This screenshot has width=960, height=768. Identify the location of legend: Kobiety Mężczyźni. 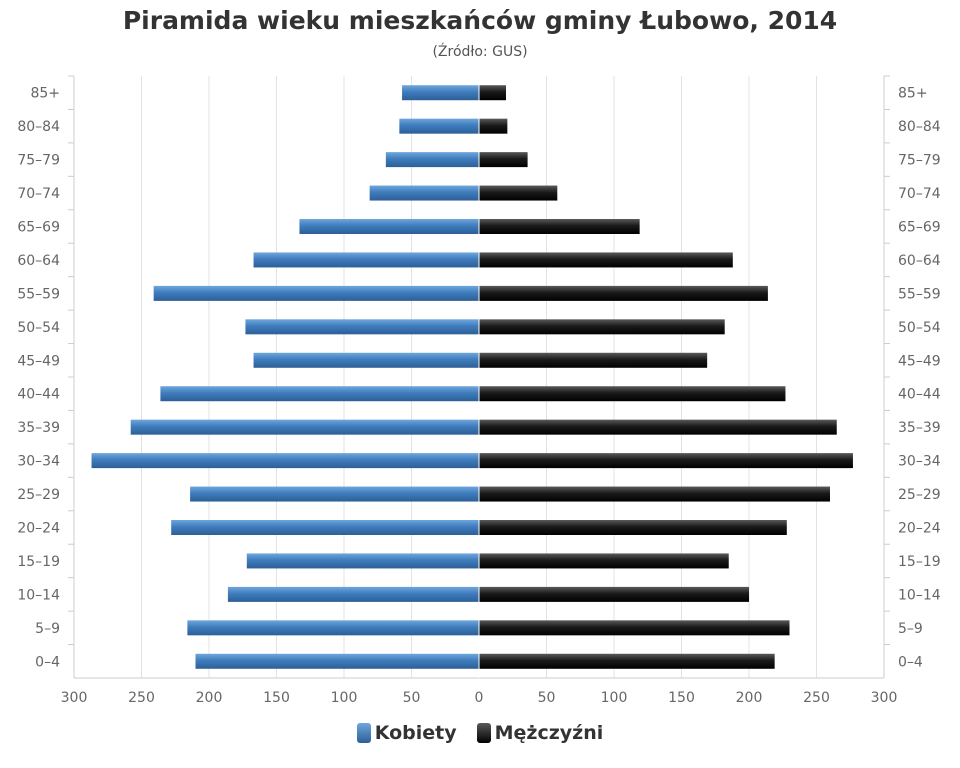
(480, 733).